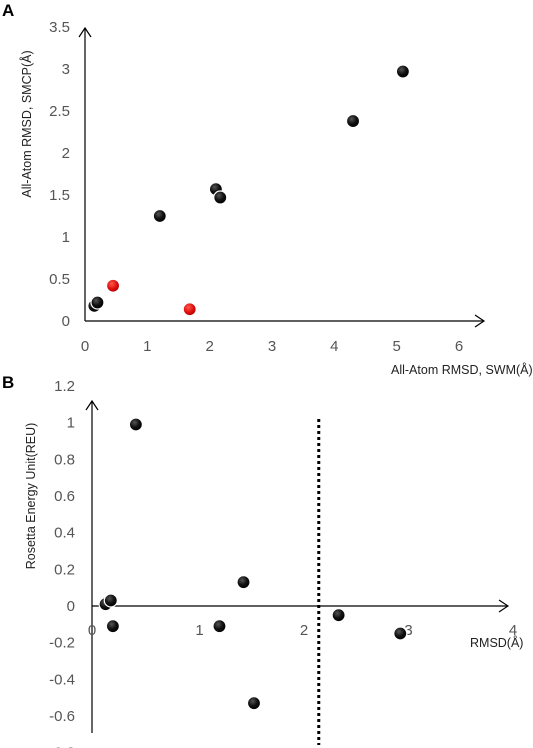 The image size is (533, 748). Describe the element at coordinates (66, 237) in the screenshot. I see `chart-a-y-tick-label: 1` at that location.